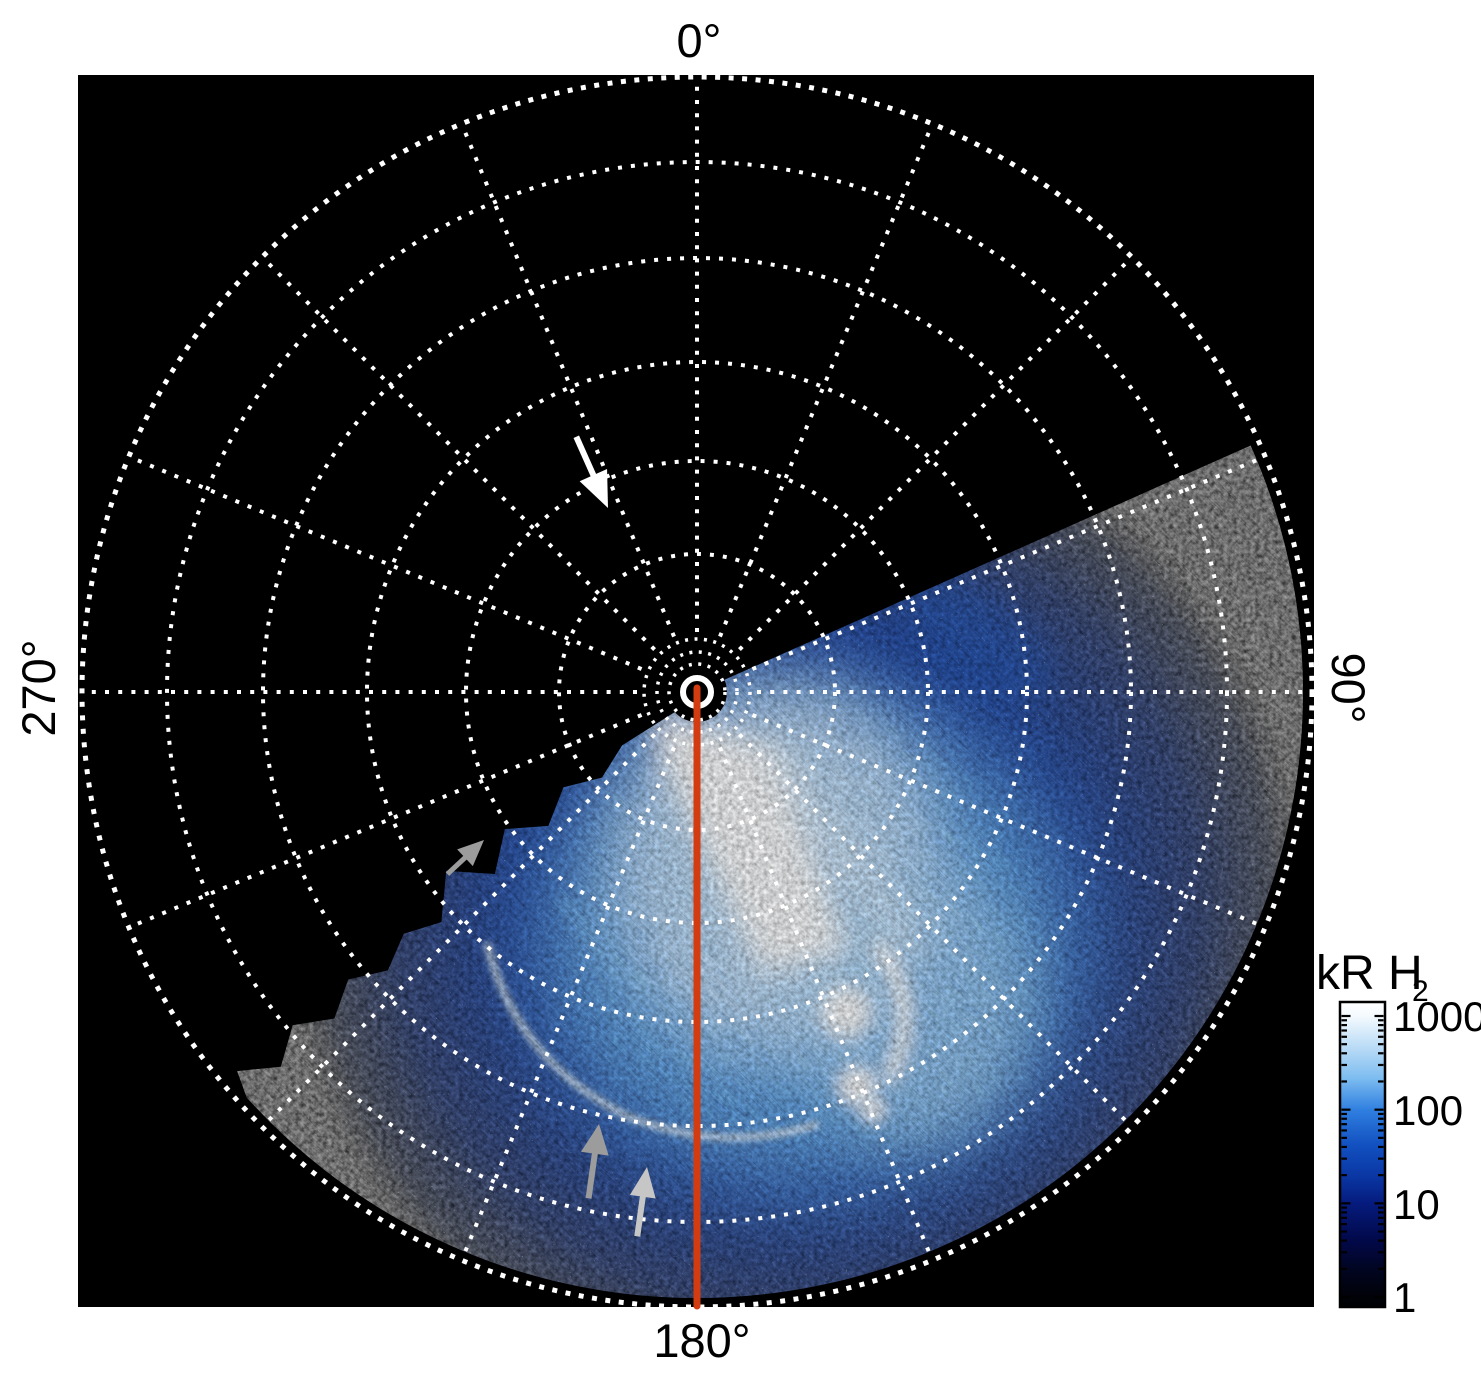 The height and width of the screenshot is (1386, 1481). I want to click on gray-arrow-arc-1-shaft, so click(592, 1175).